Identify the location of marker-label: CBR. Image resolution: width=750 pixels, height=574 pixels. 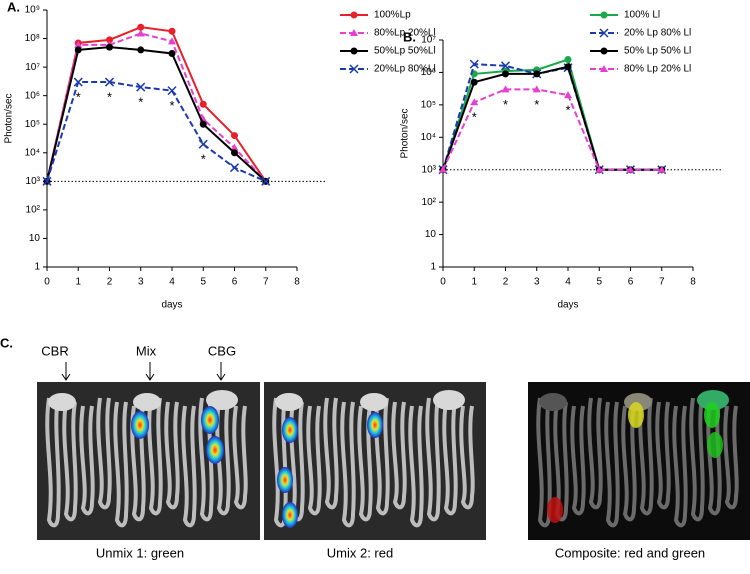
(54, 350).